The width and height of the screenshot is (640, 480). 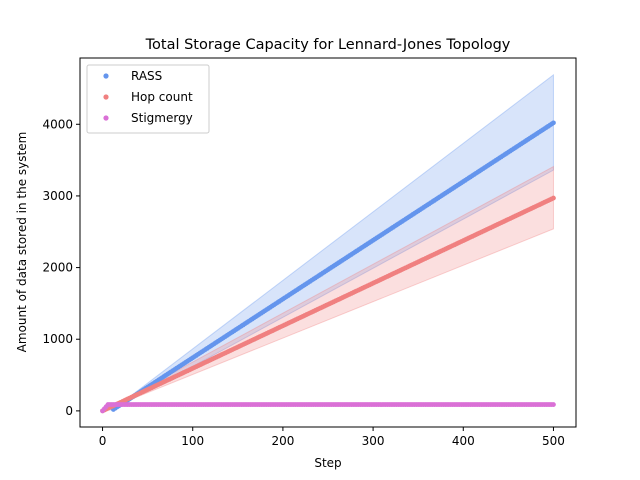 What do you see at coordinates (332, 437) in the screenshot?
I see `x-axis-ticks: 0 100 200 300 400 500` at bounding box center [332, 437].